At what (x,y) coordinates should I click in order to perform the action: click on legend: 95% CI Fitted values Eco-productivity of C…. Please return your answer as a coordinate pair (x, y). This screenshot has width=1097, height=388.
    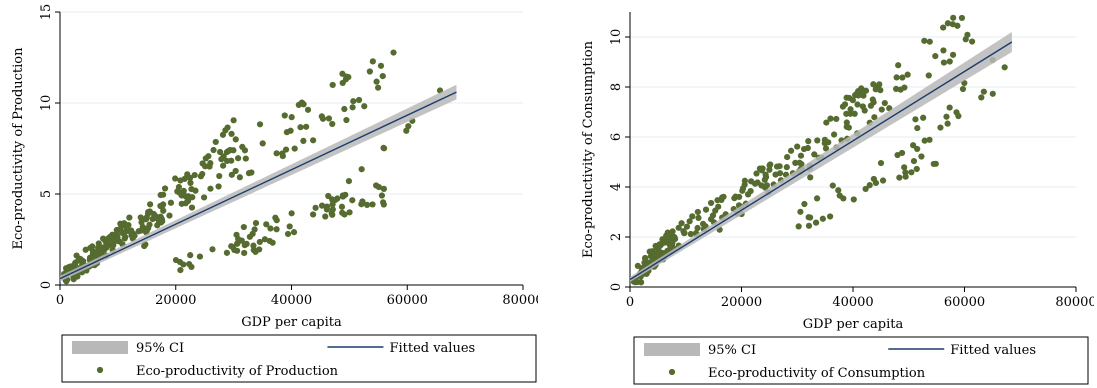
    Looking at the image, I should click on (861, 360).